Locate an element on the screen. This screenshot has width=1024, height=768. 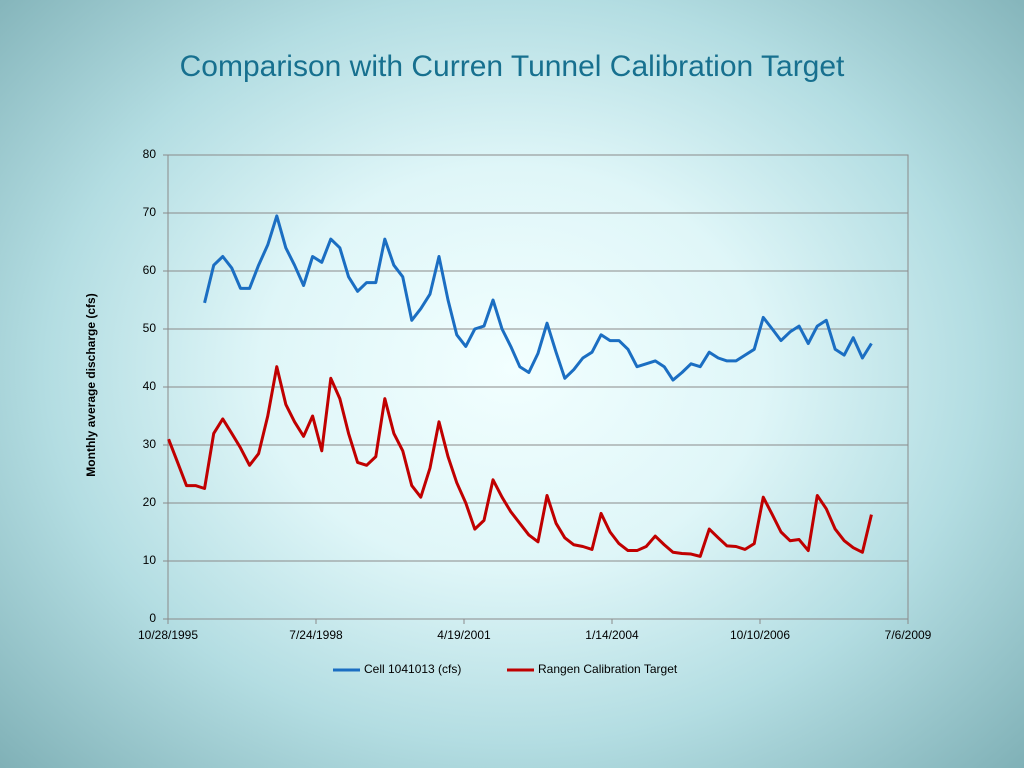
x-tick-label: 10/10/2006 is located at coordinates (760, 635).